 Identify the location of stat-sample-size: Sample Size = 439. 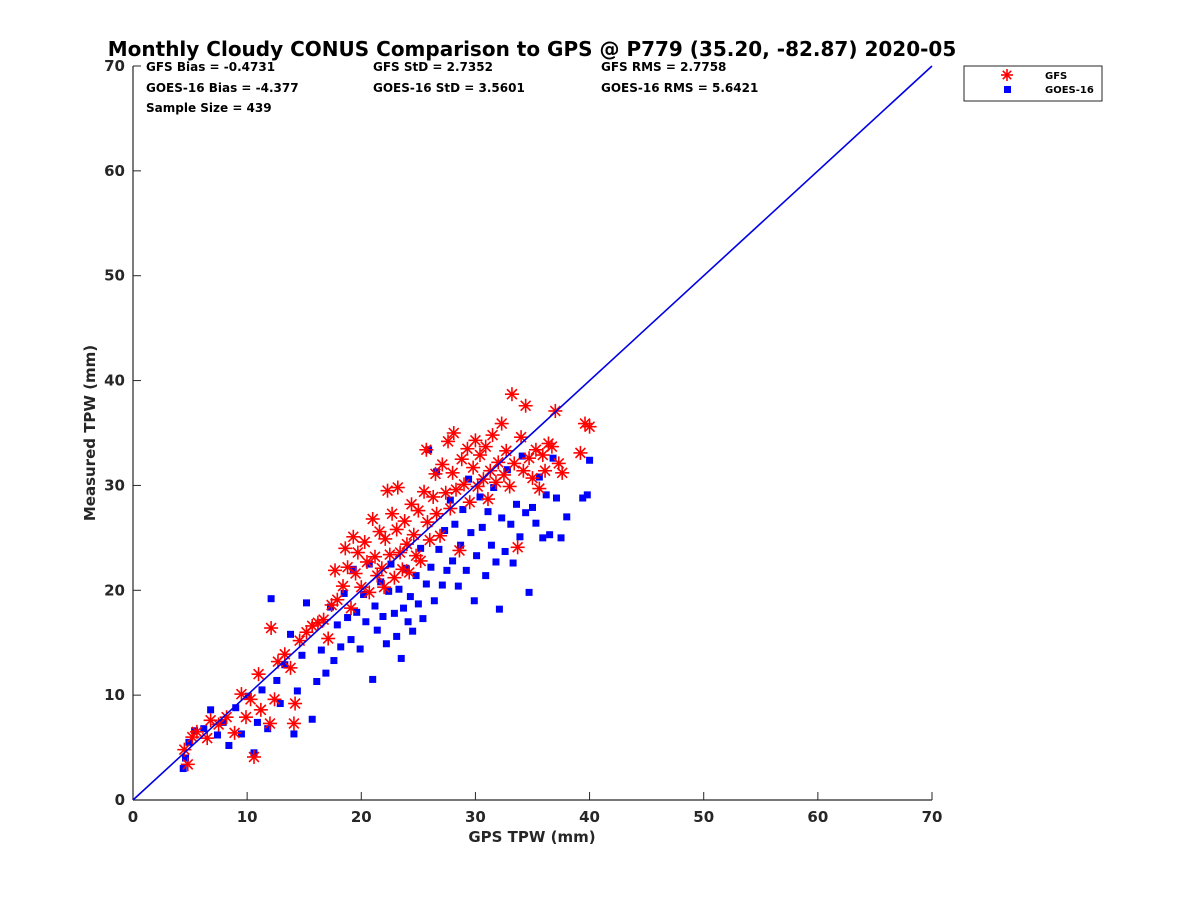
(209, 108).